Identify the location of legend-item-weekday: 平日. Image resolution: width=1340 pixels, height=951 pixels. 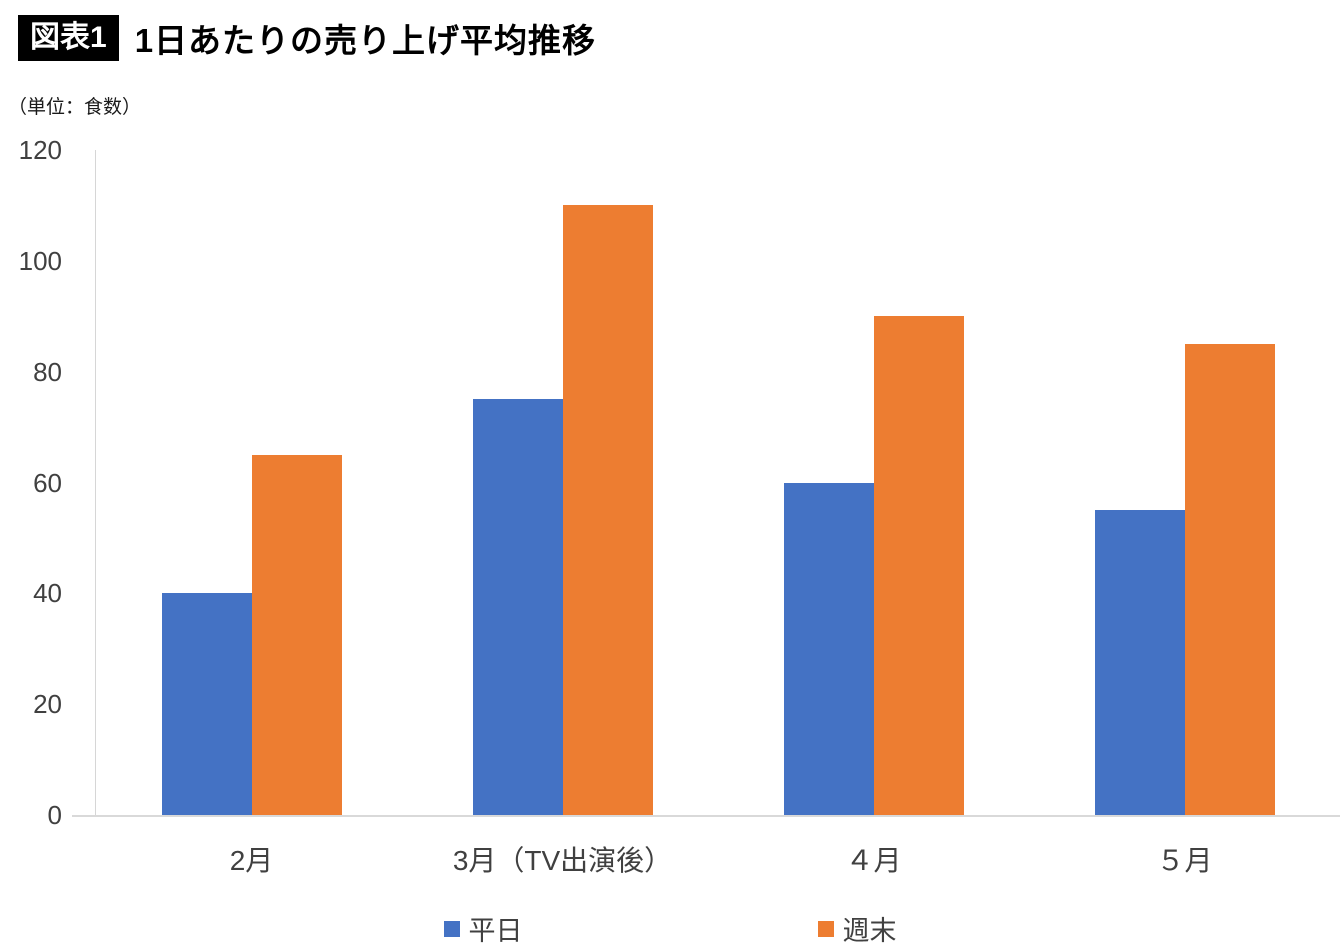
(483, 928).